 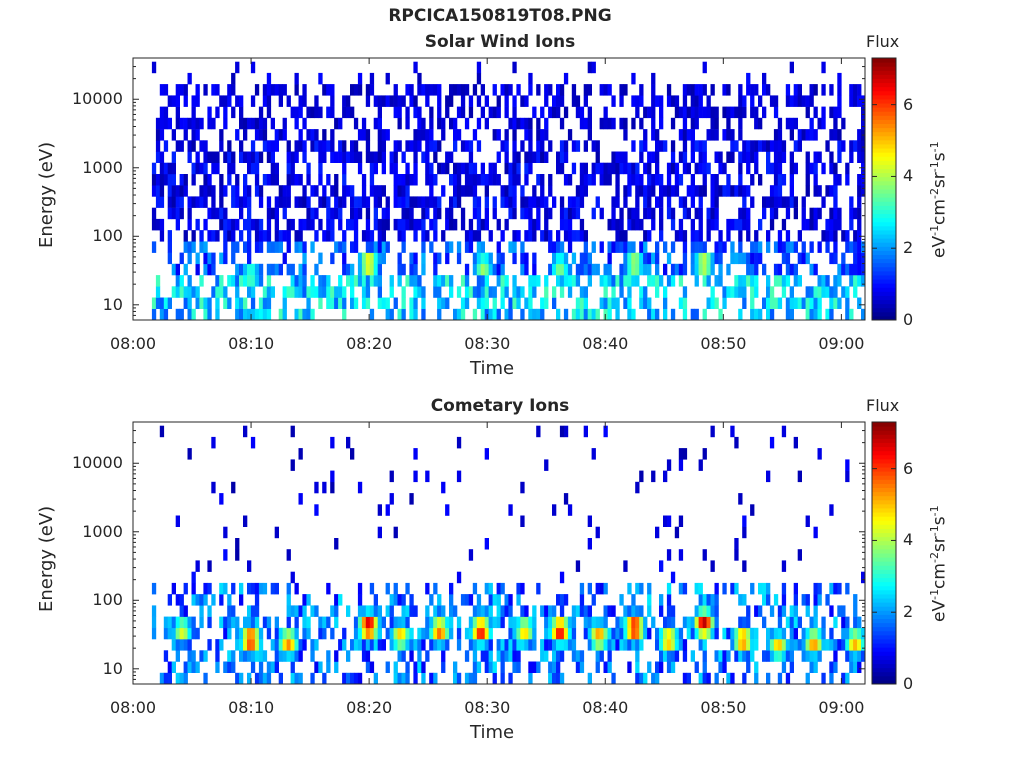 I want to click on x-tick-label: 08:10, so click(x=251, y=707).